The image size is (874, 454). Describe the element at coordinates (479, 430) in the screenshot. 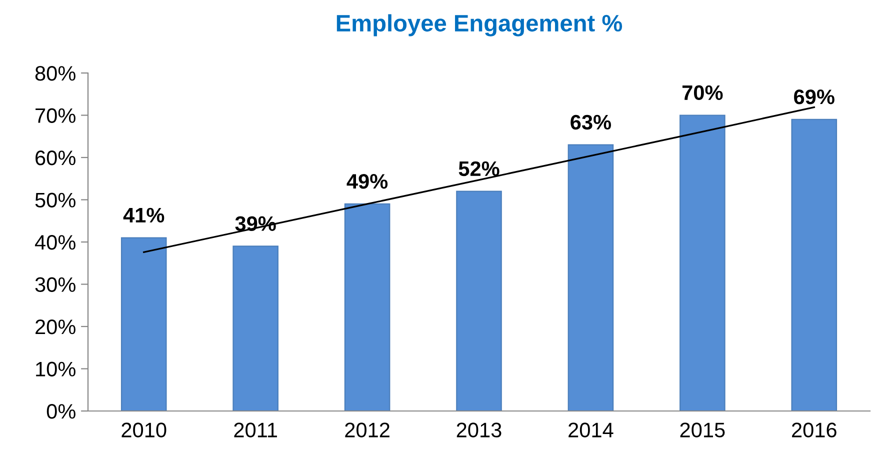

I see `x-tick-label: 2013` at that location.